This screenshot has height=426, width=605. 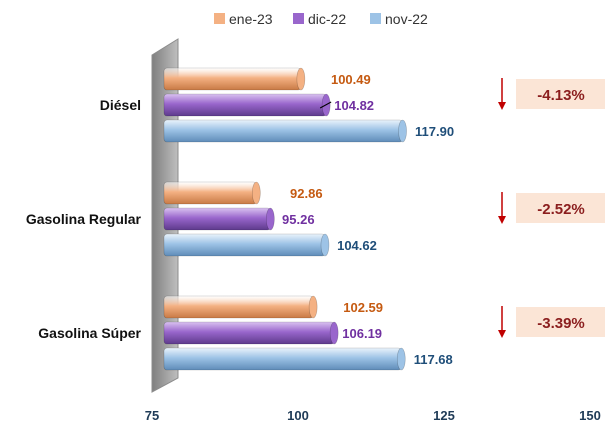 I want to click on bar-dic-22-gasolina-regular, so click(x=217, y=219).